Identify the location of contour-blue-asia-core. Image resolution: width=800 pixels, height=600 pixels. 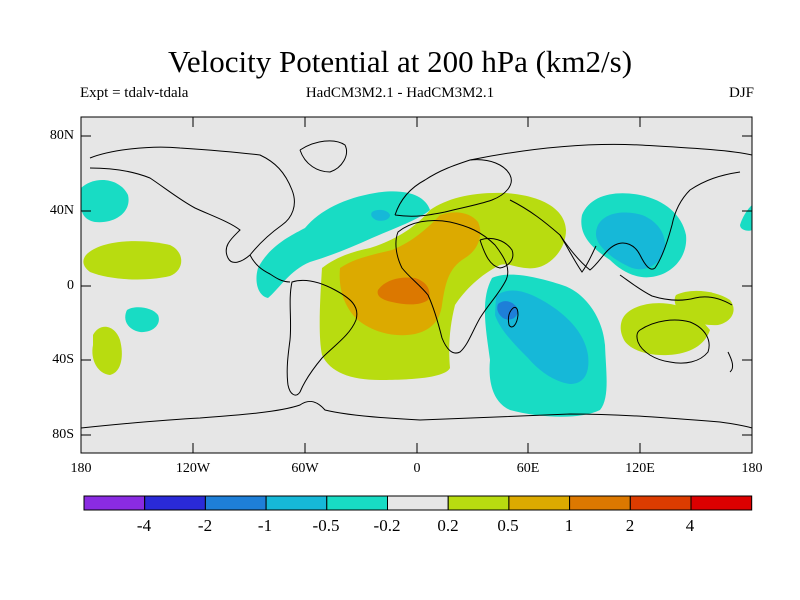
(630, 241).